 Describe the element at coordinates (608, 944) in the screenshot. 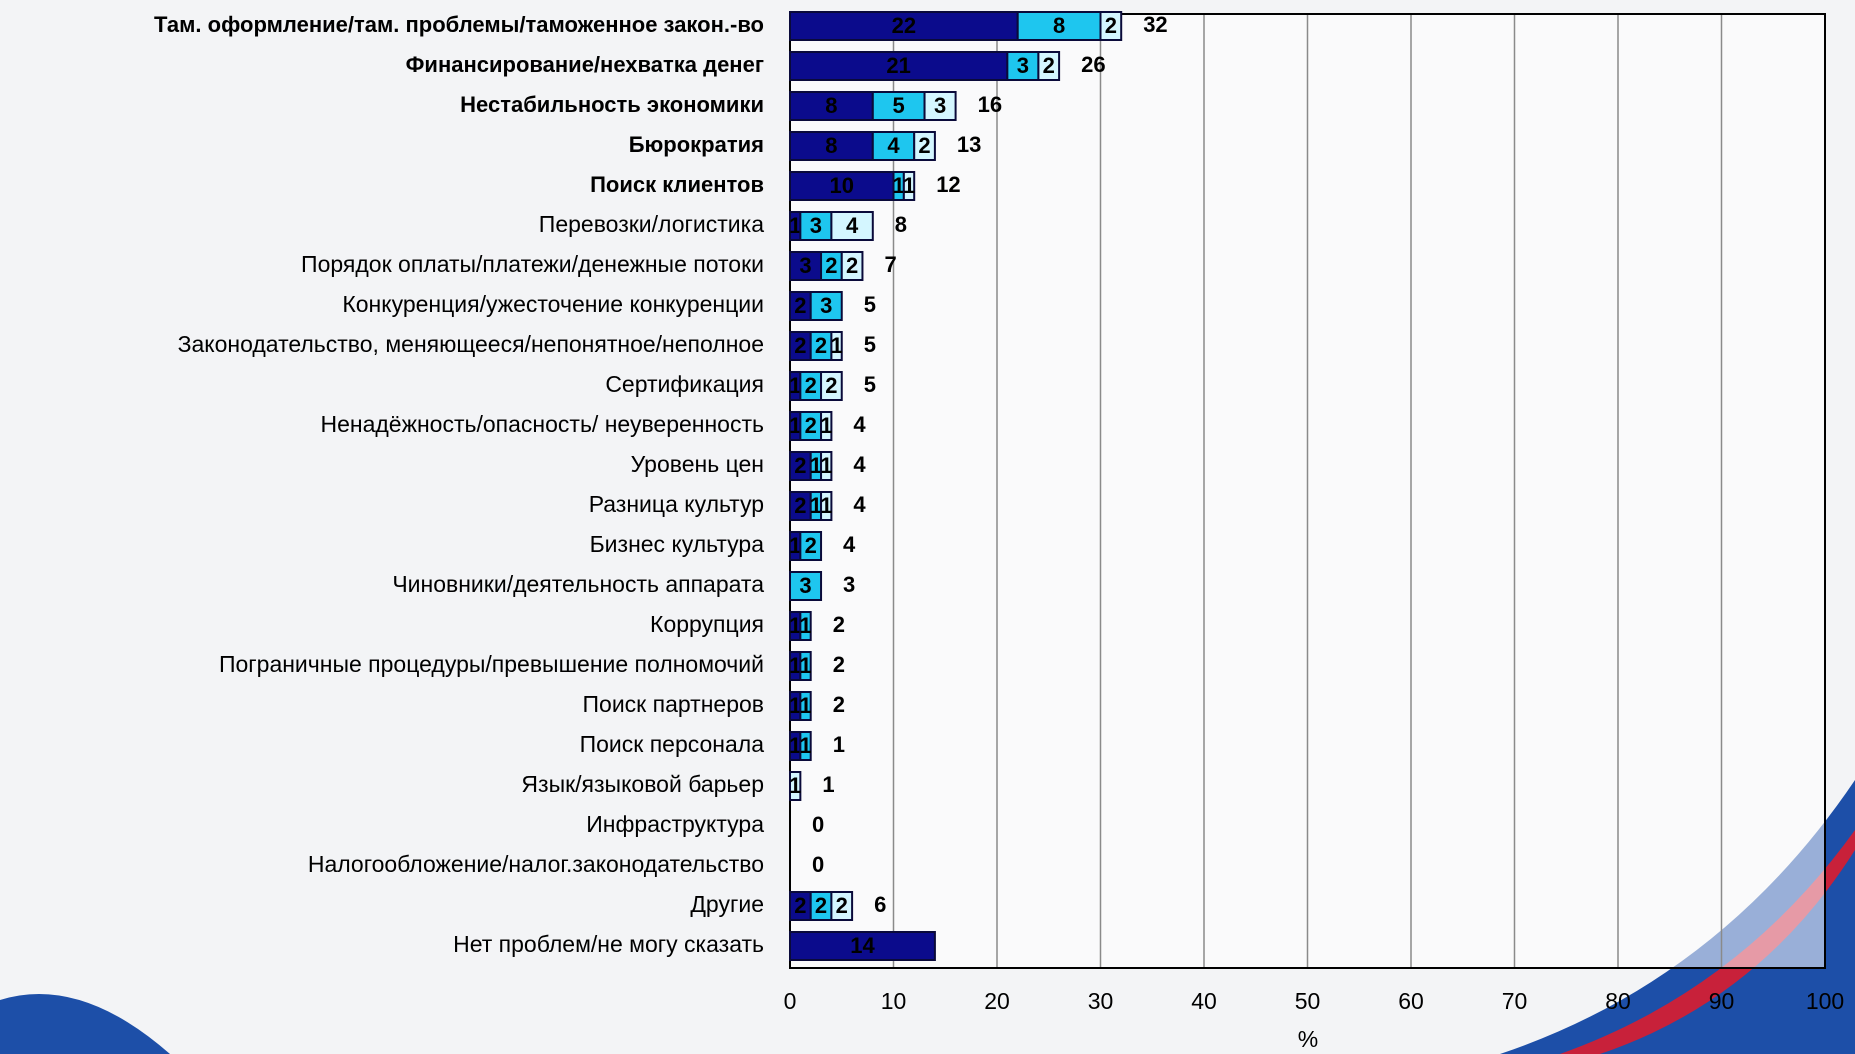

I see `category-label: Нет проблем/не могу сказать` at that location.